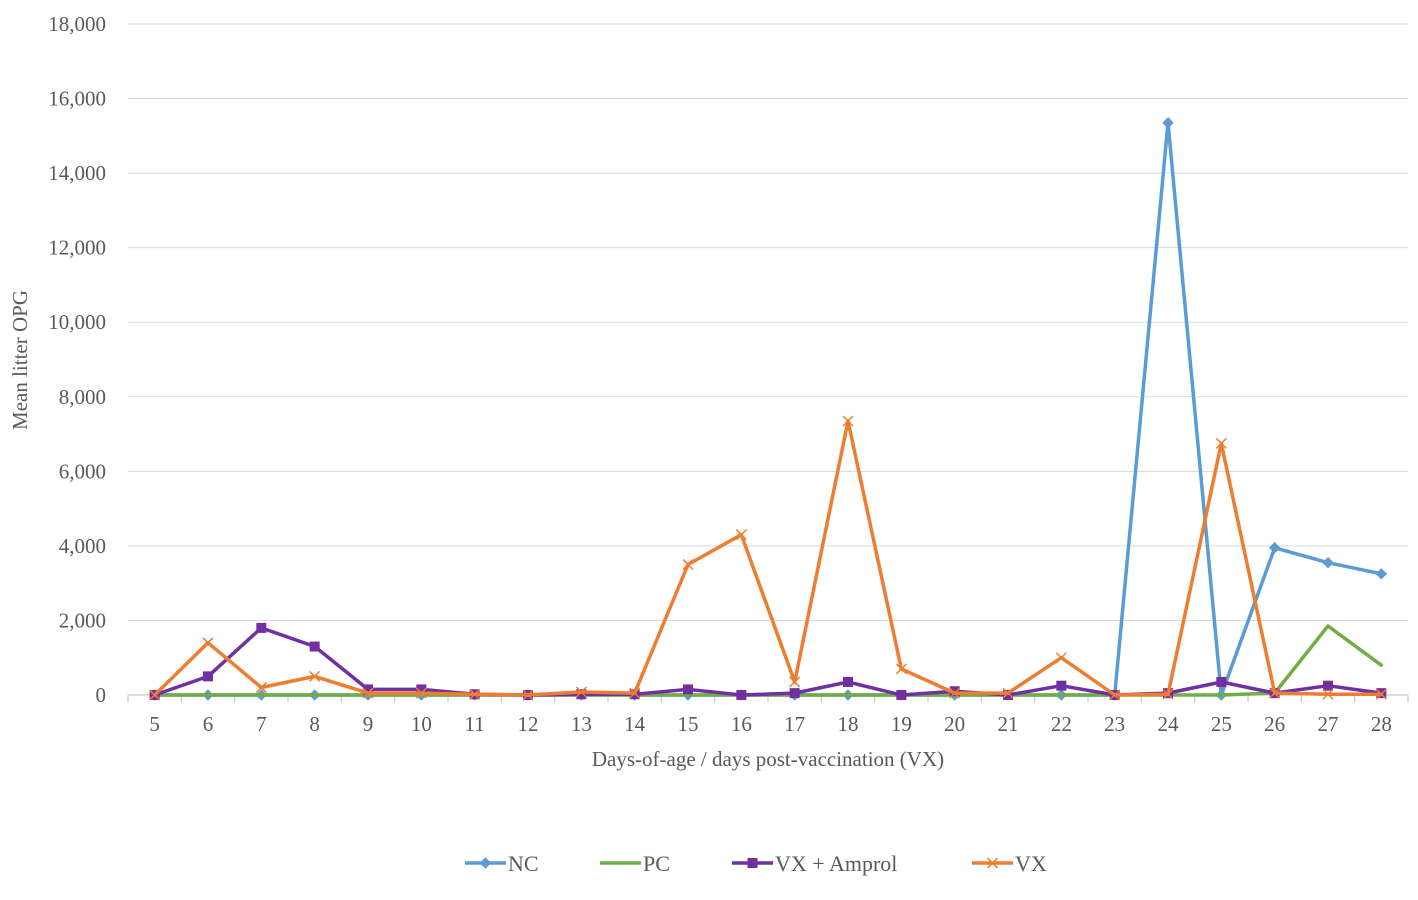 Image resolution: width=1418 pixels, height=900 pixels. Describe the element at coordinates (502, 863) in the screenshot. I see `legend-item-nc: NC` at that location.